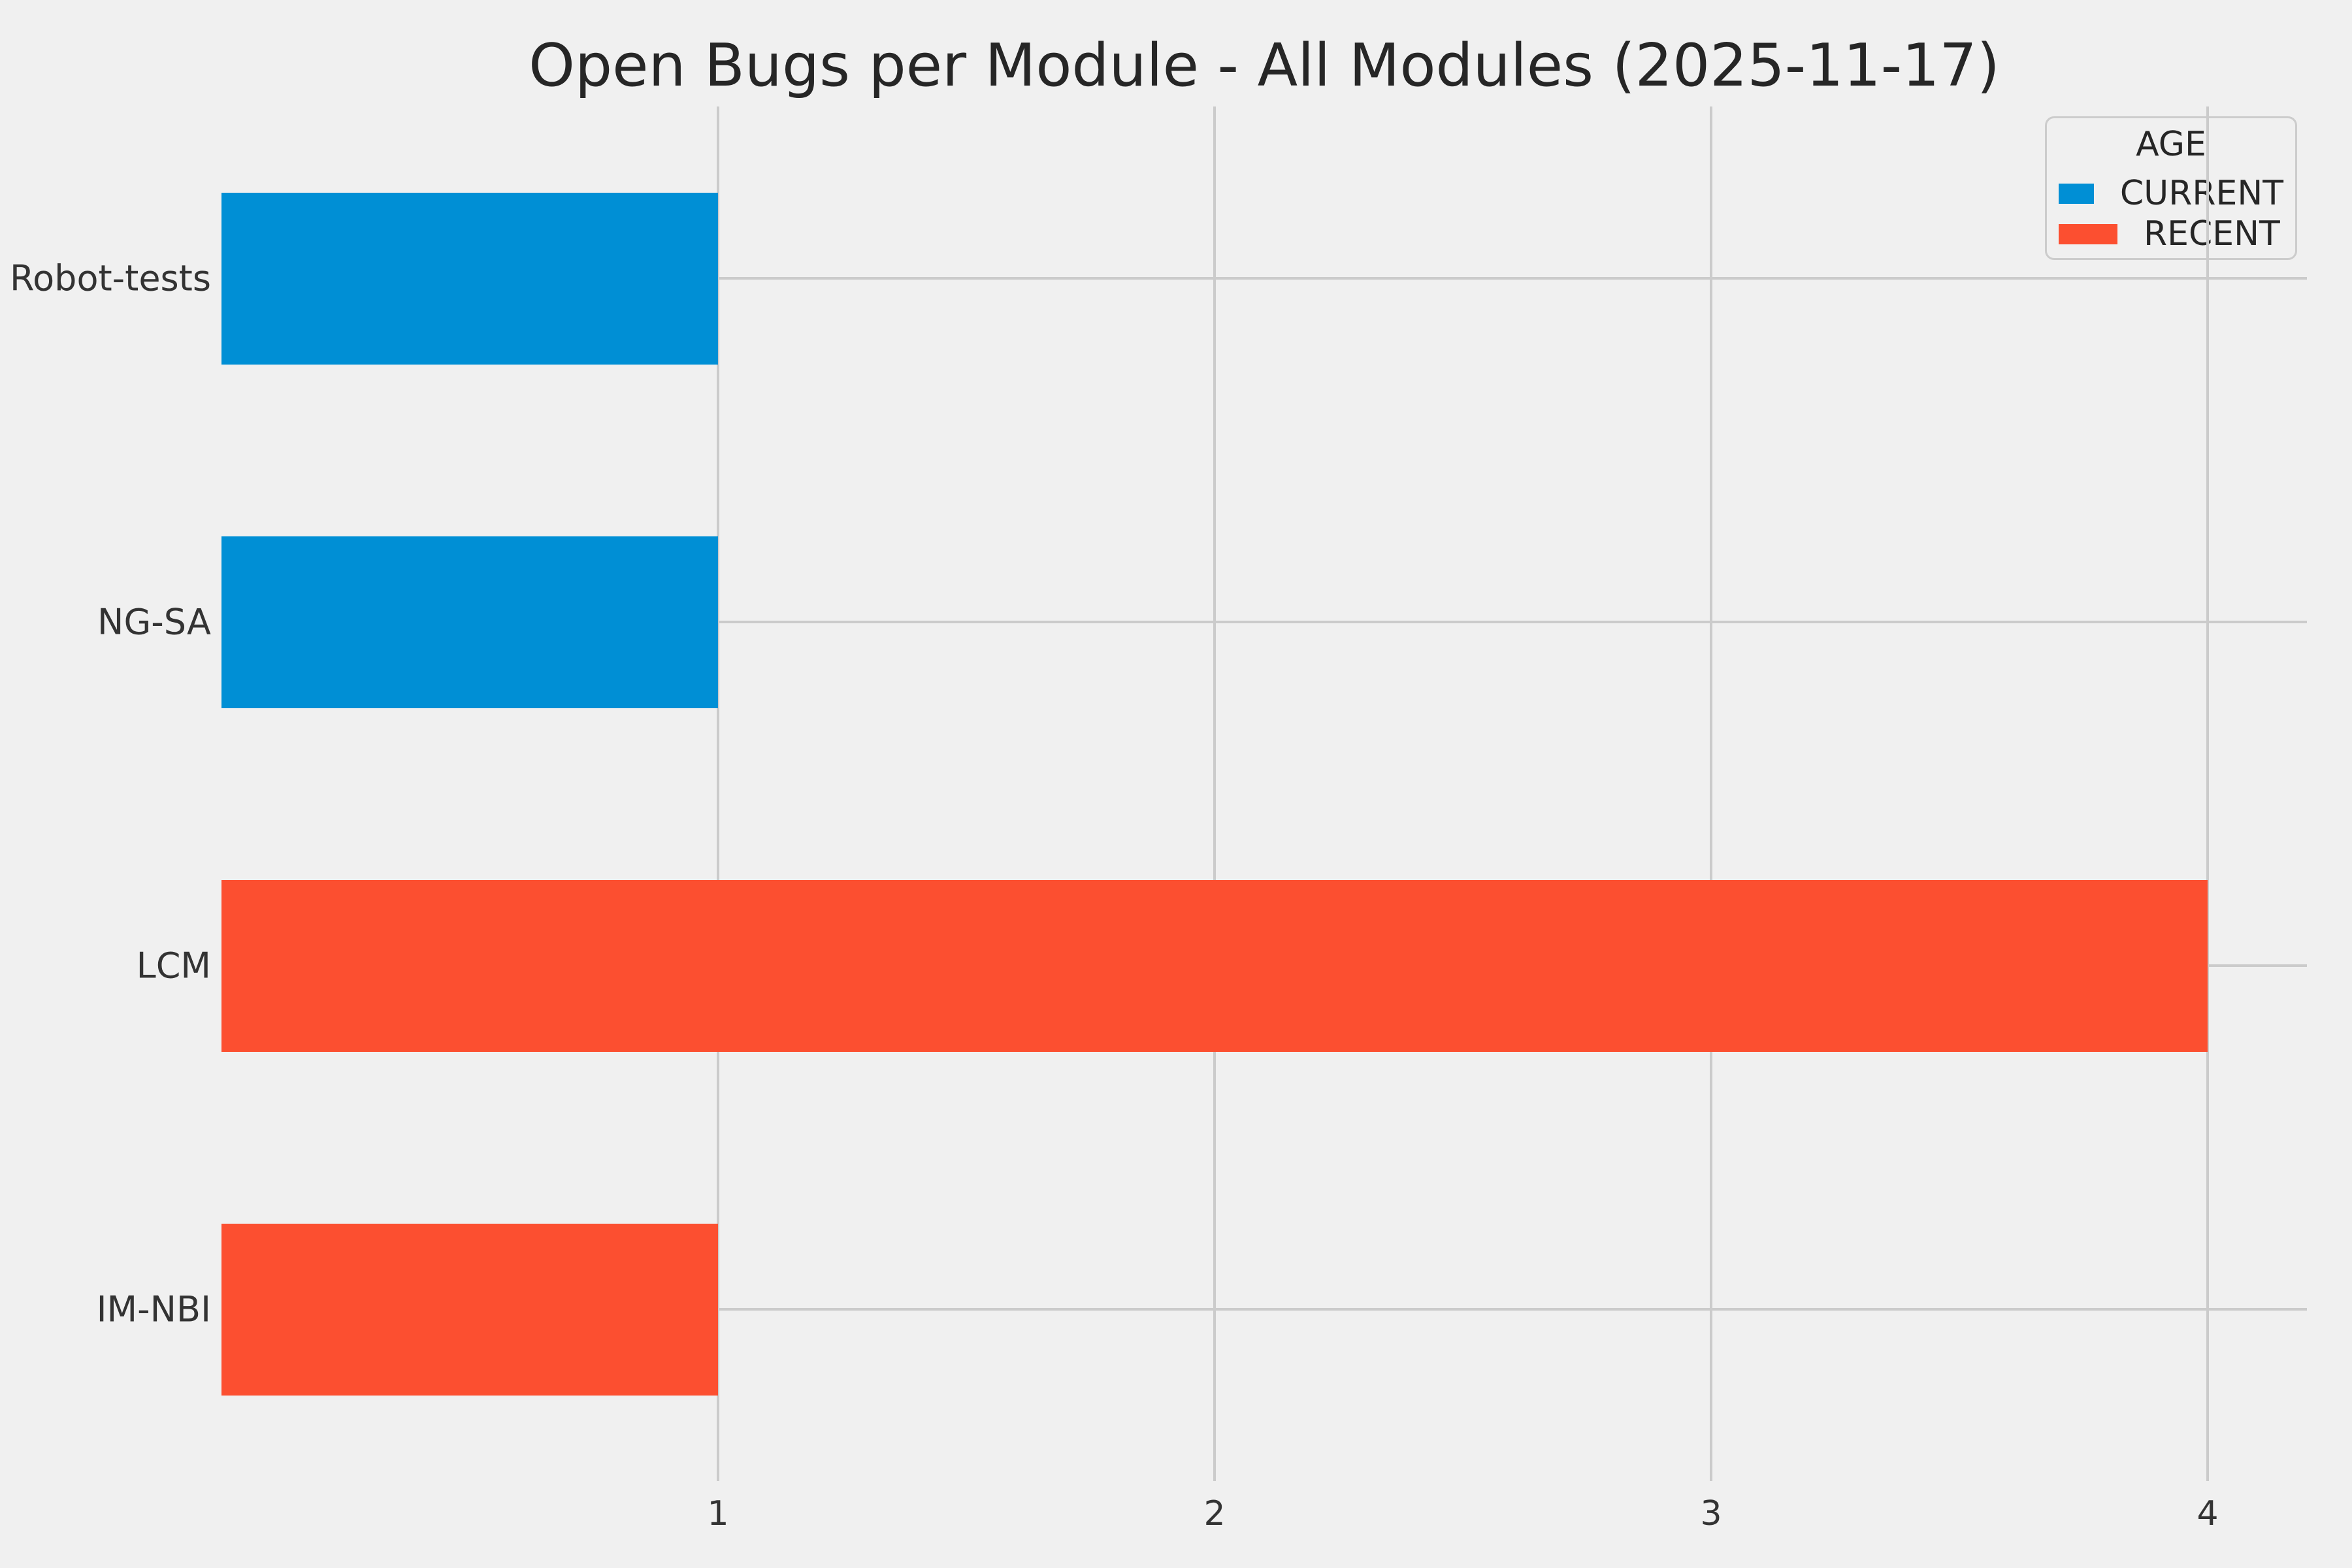 The image size is (2352, 1568). I want to click on legend: AGE CURRENT RECENT, so click(2171, 188).